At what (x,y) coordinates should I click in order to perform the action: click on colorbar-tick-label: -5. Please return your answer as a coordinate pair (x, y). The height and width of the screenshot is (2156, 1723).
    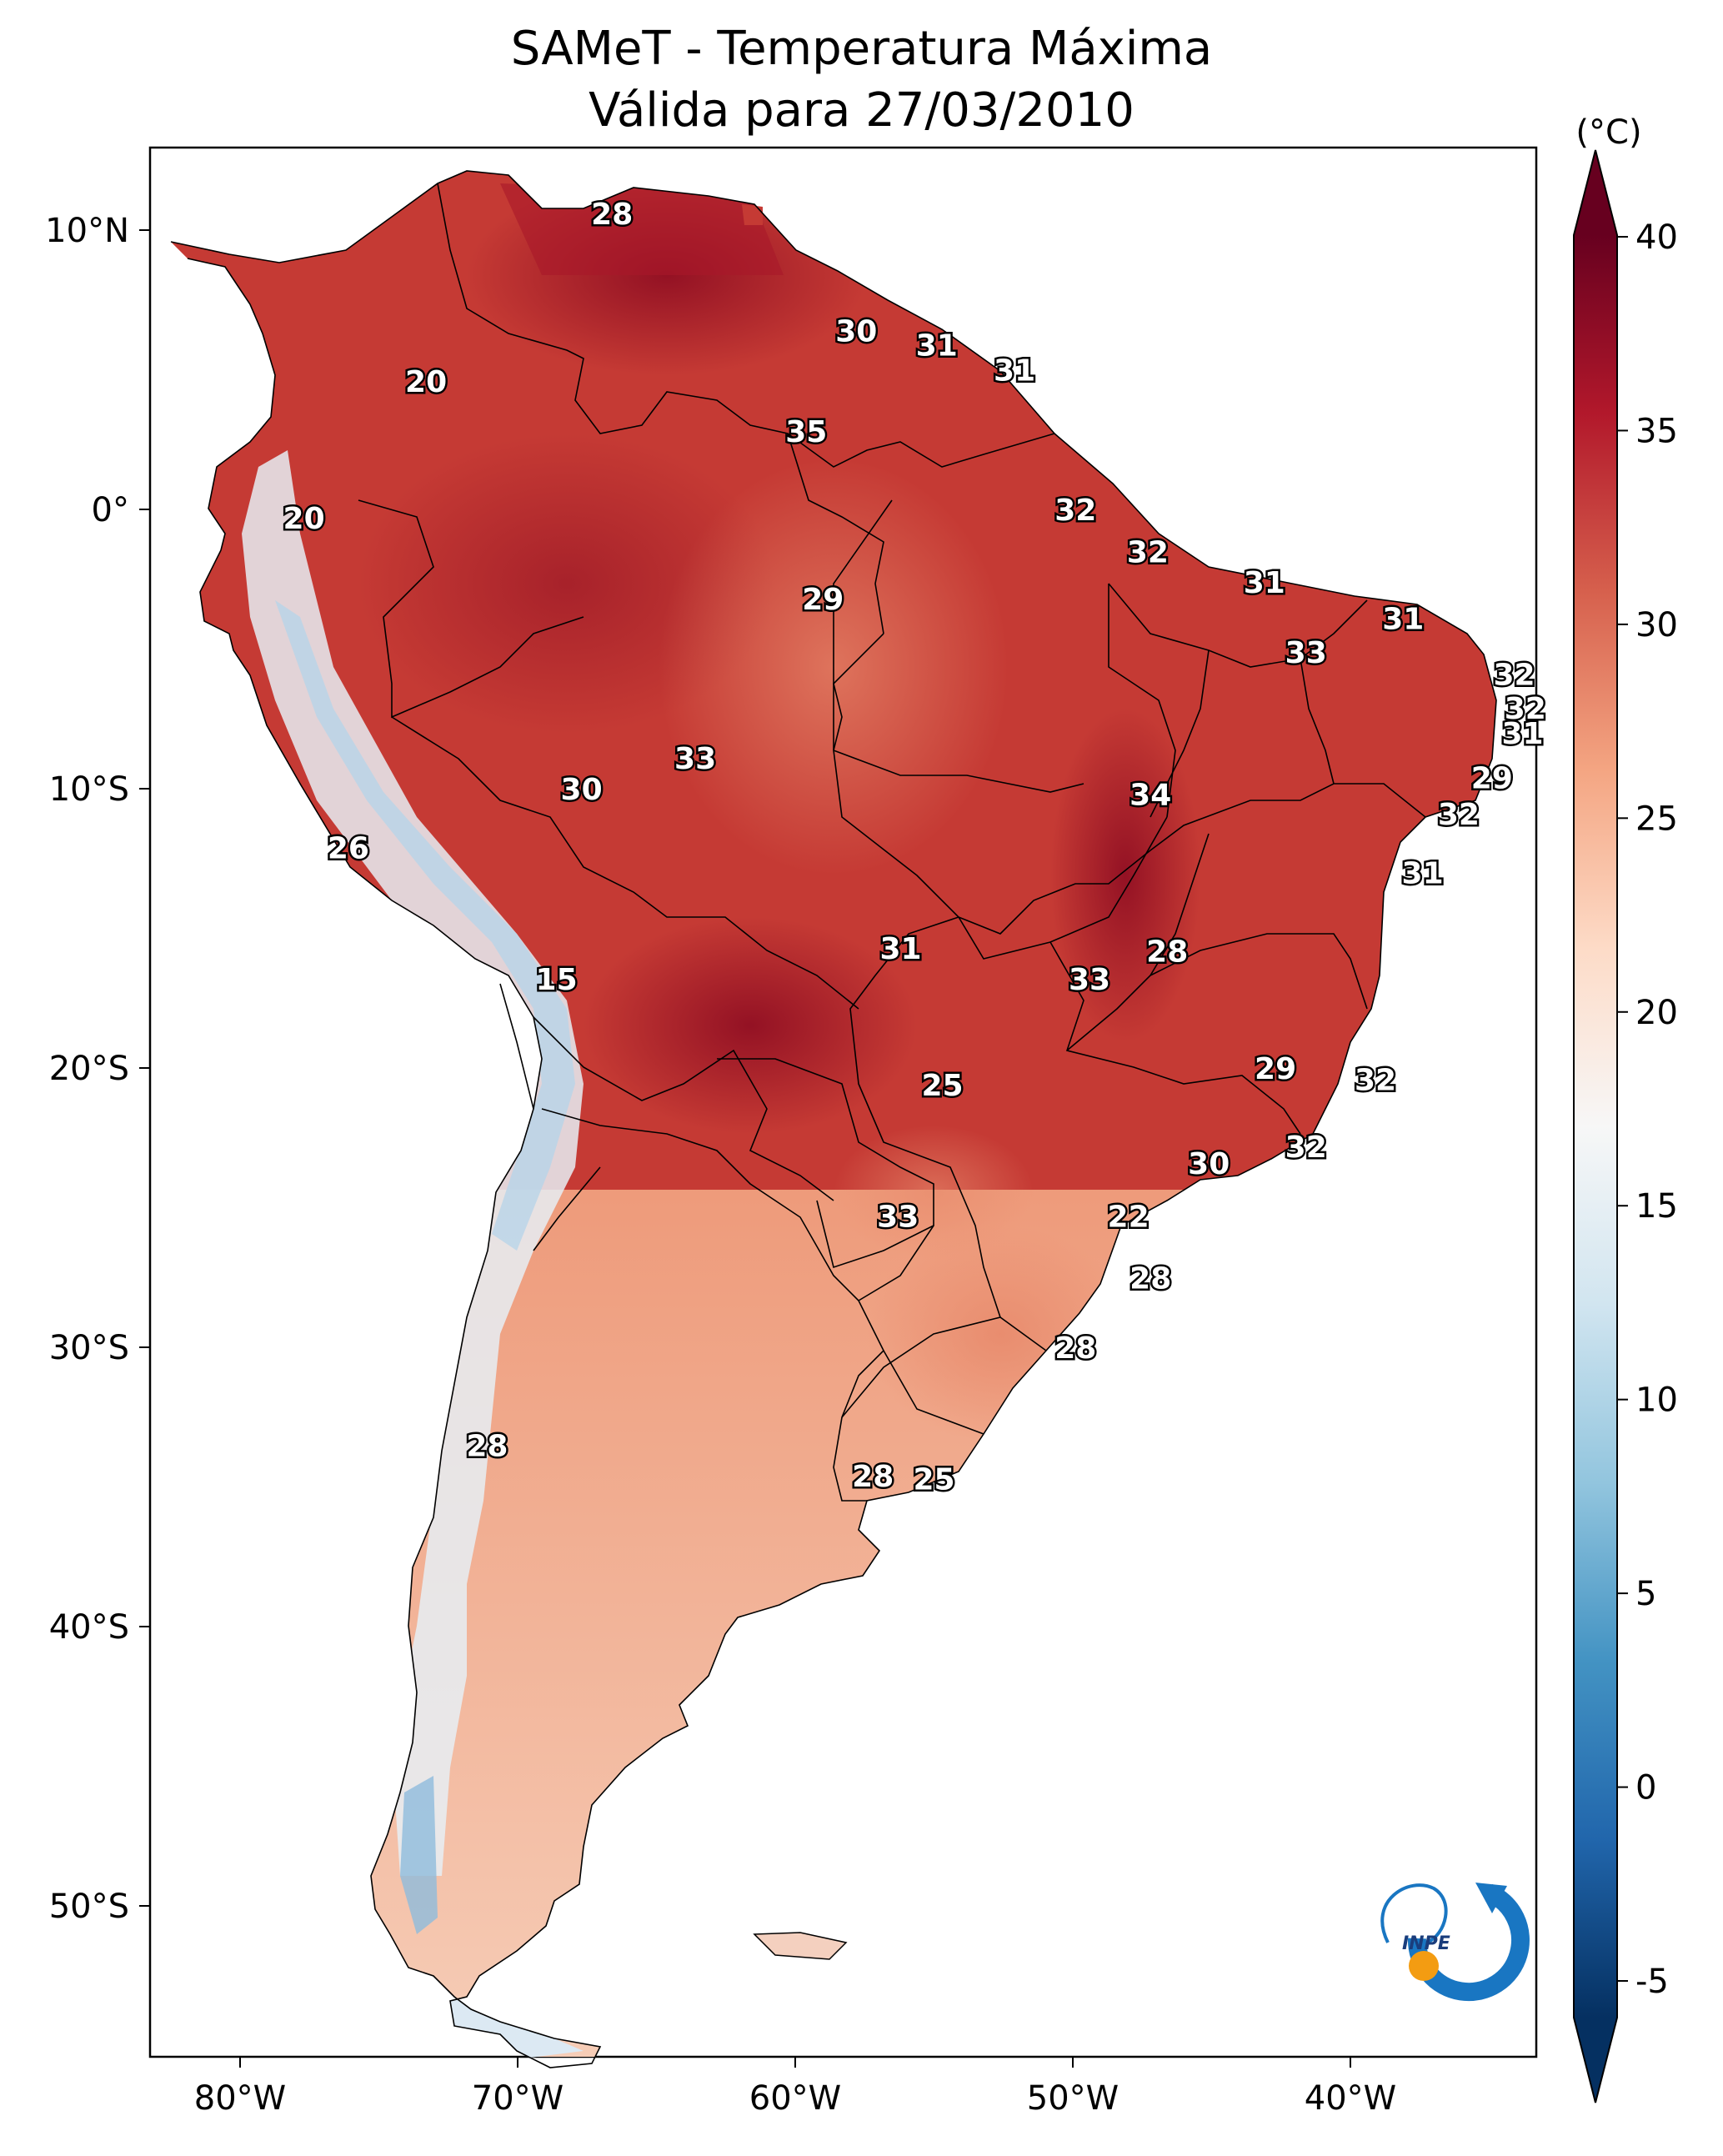
    Looking at the image, I should click on (1652, 1982).